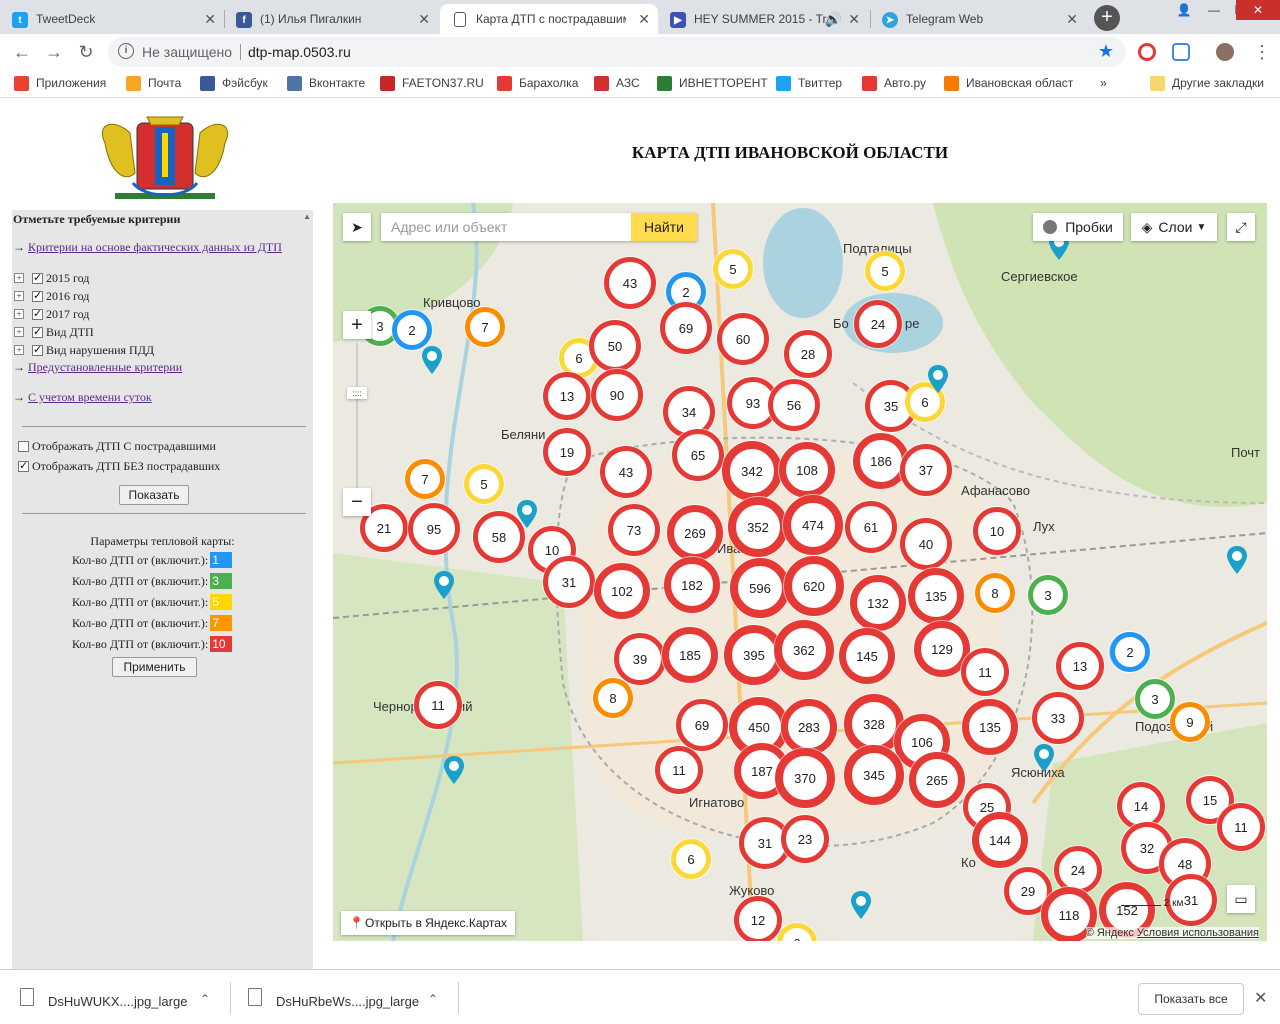  Describe the element at coordinates (51, 278) in the screenshot. I see `tree-item-2015: + 2015 год` at that location.